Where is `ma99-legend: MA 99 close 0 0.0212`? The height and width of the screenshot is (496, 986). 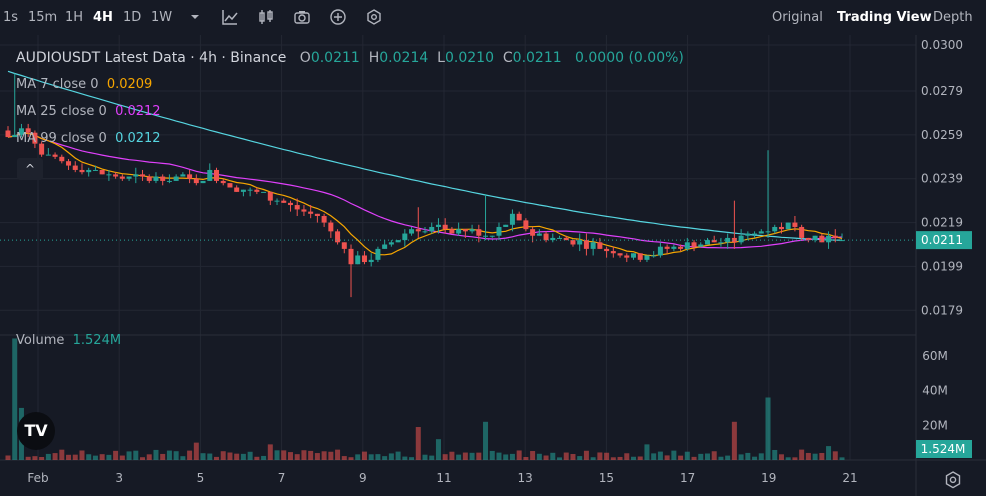
ma99-legend: MA 99 close 0 0.0212 is located at coordinates (88, 138).